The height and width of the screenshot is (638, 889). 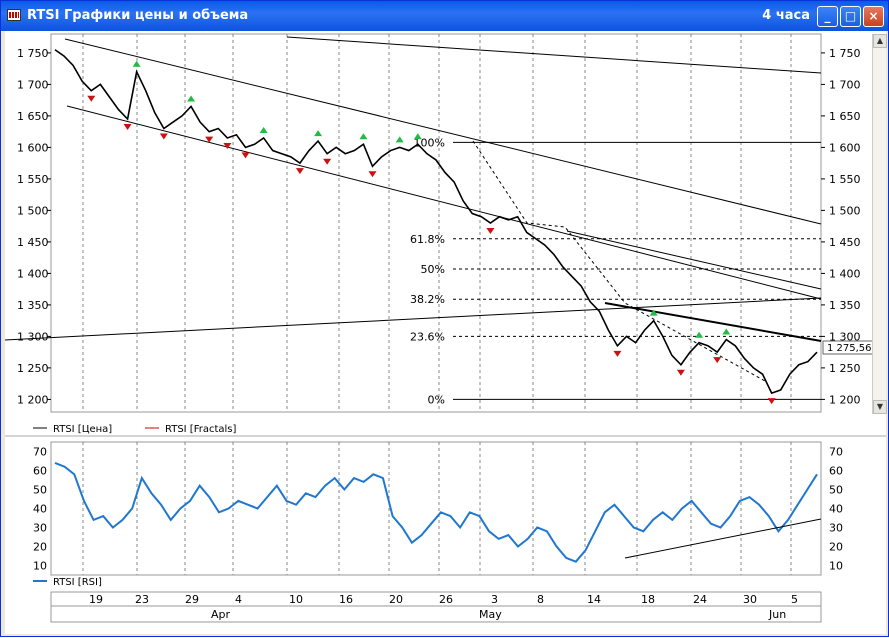 What do you see at coordinates (446, 599) in the screenshot?
I see `day-label: 26` at bounding box center [446, 599].